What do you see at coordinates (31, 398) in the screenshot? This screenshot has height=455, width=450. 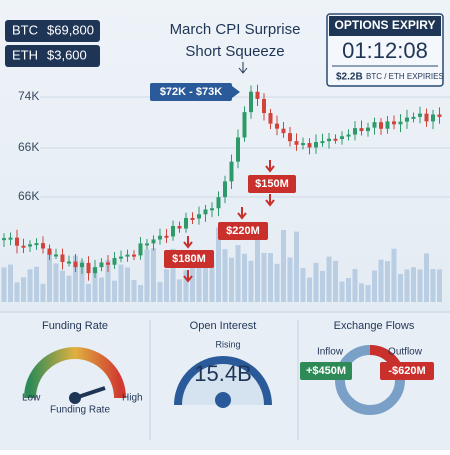 I see `gauge-low: Low` at bounding box center [31, 398].